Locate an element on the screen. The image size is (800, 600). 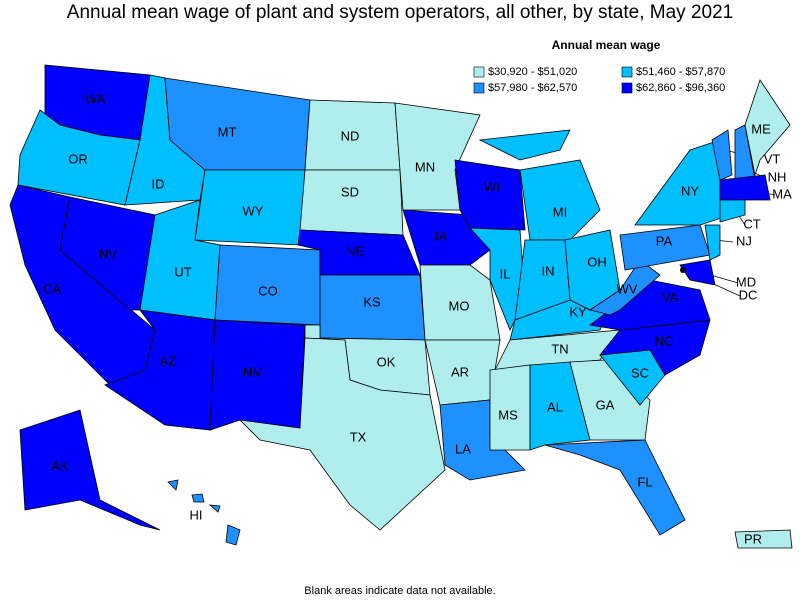
state-label: OK is located at coordinates (386, 361).